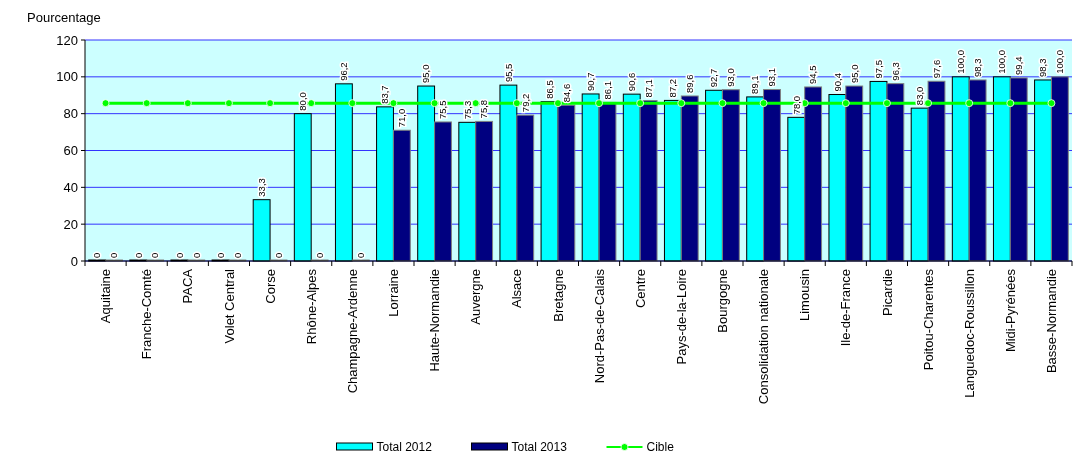  I want to click on x-tick-label: Champagne-Ardenne, so click(352, 331).